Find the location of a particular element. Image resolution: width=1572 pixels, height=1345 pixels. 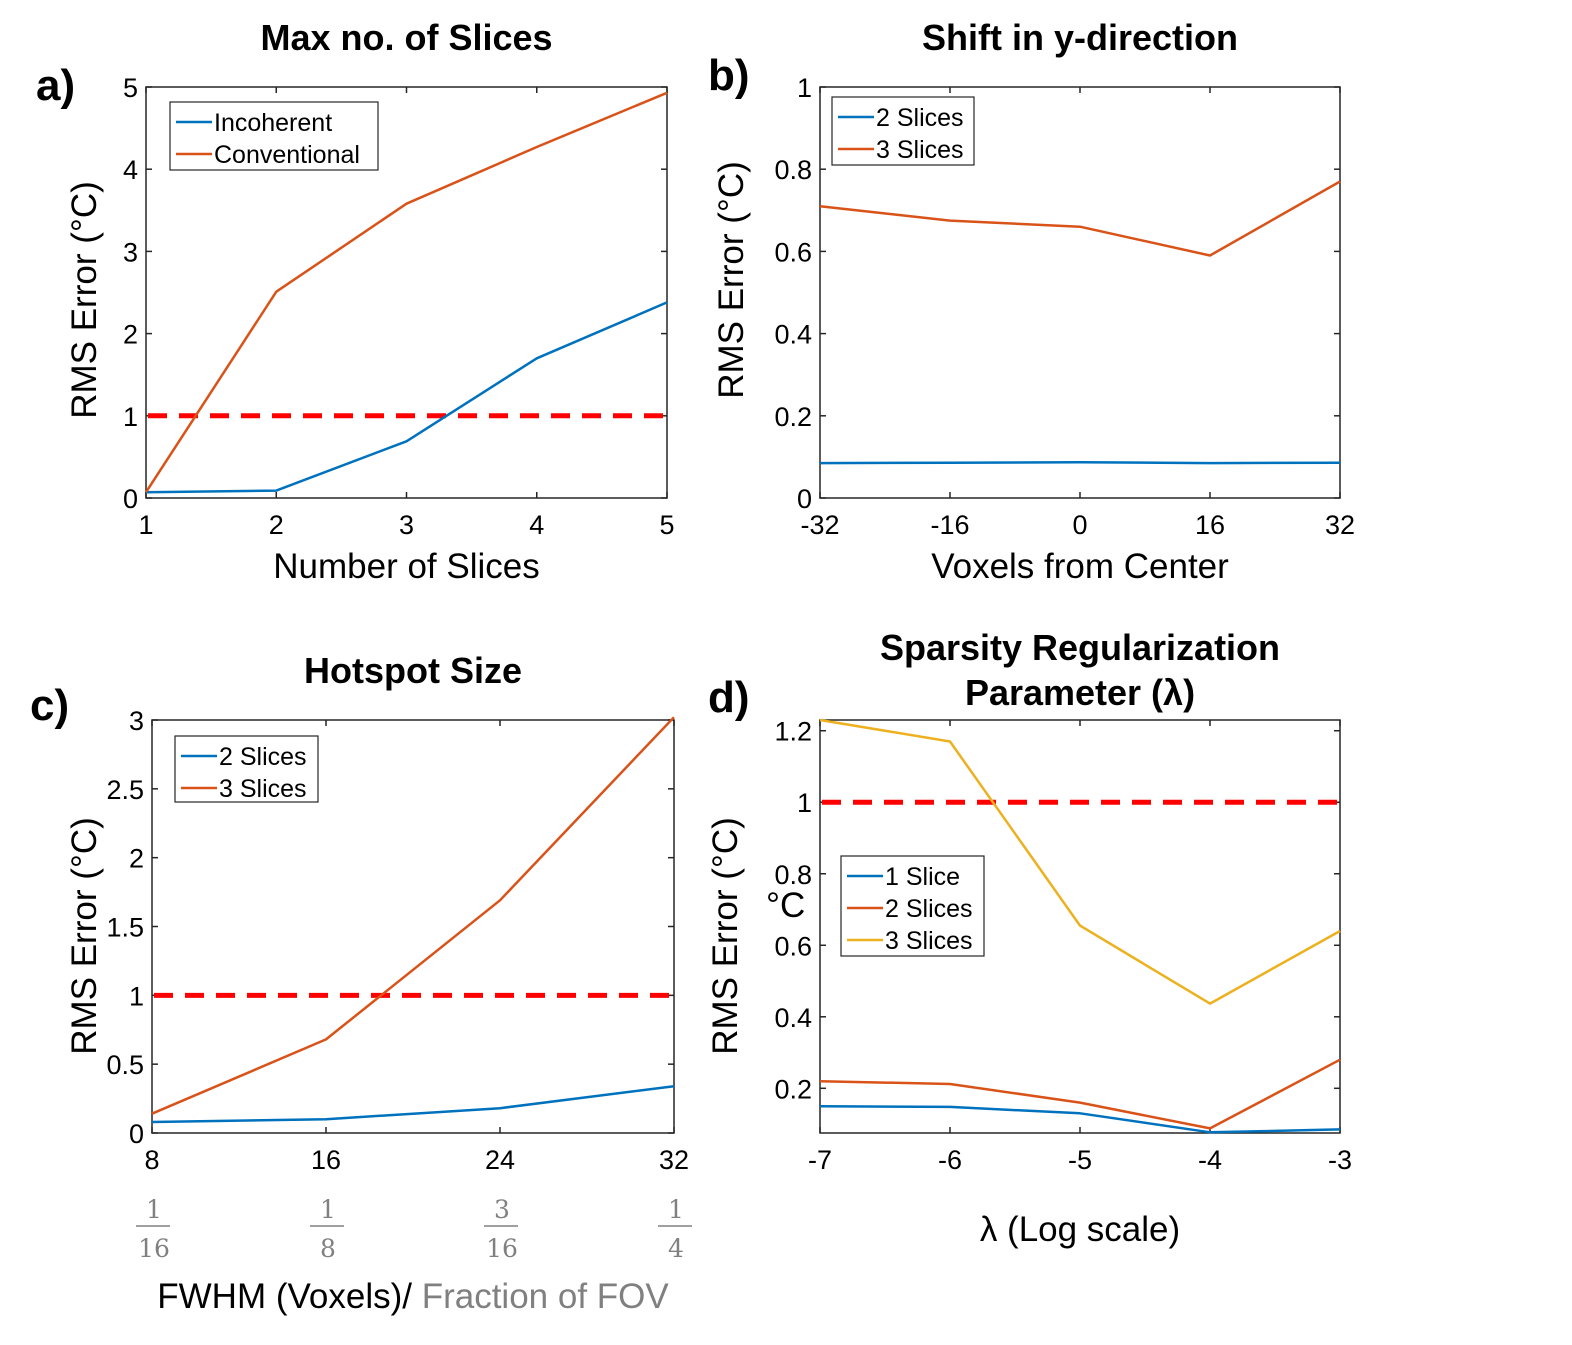

x-tick-label: -16 is located at coordinates (949, 525).